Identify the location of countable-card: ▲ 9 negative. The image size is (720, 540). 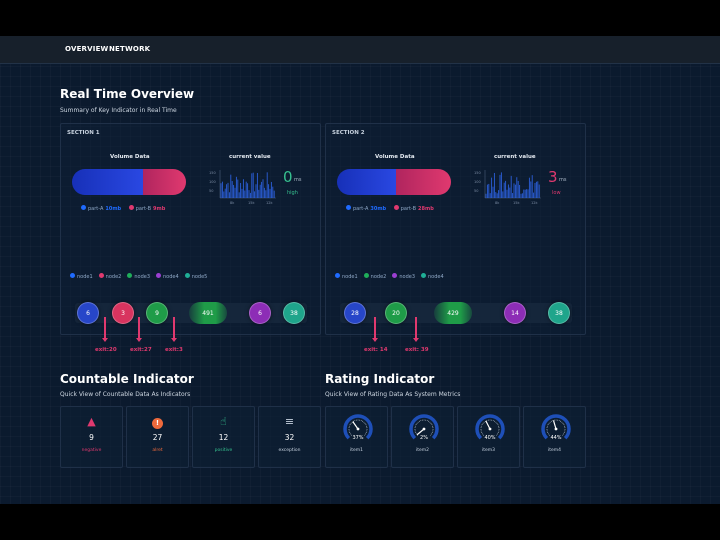
(91, 437).